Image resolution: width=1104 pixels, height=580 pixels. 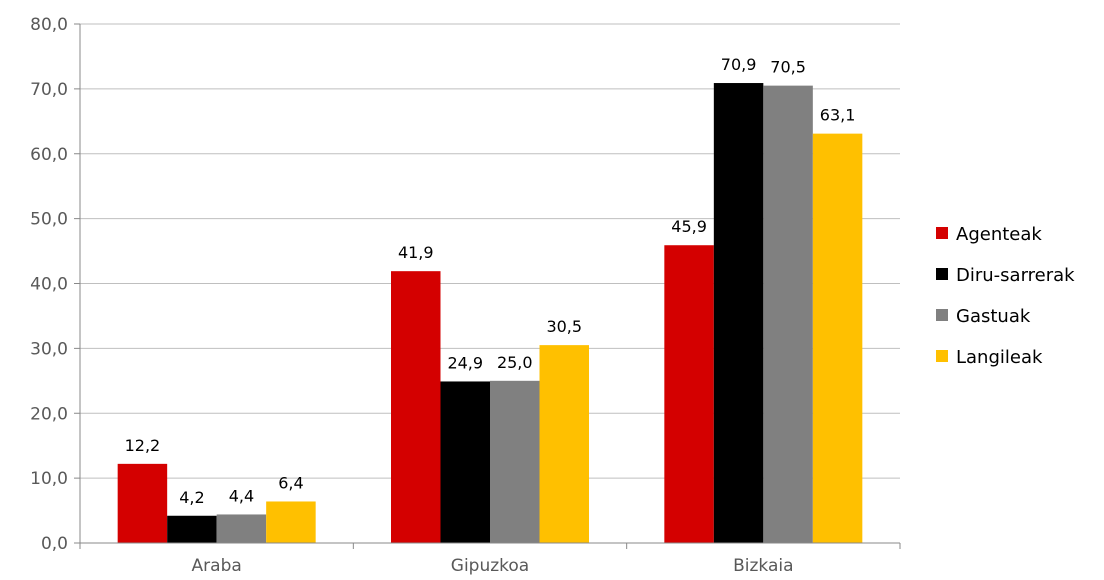 I want to click on data-label: 4,2, so click(x=191, y=497).